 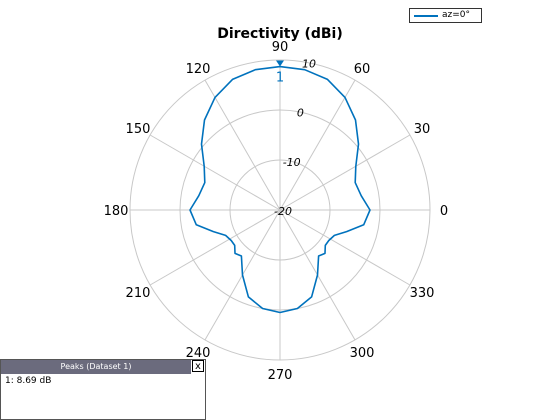 I want to click on angle-tick-60: 60, so click(x=362, y=69).